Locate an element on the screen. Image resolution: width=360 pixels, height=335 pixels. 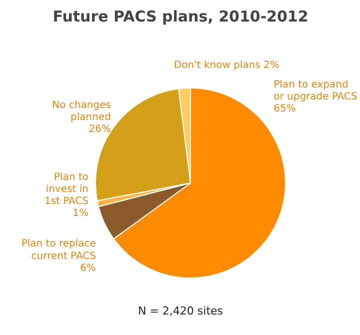
text: N = 2,420 sites is located at coordinates (181, 311).